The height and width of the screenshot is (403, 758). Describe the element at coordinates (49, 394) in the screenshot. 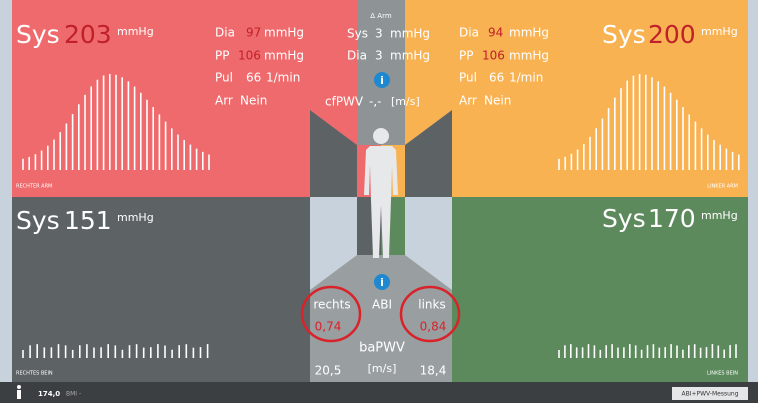

I see `height: 174,0` at that location.